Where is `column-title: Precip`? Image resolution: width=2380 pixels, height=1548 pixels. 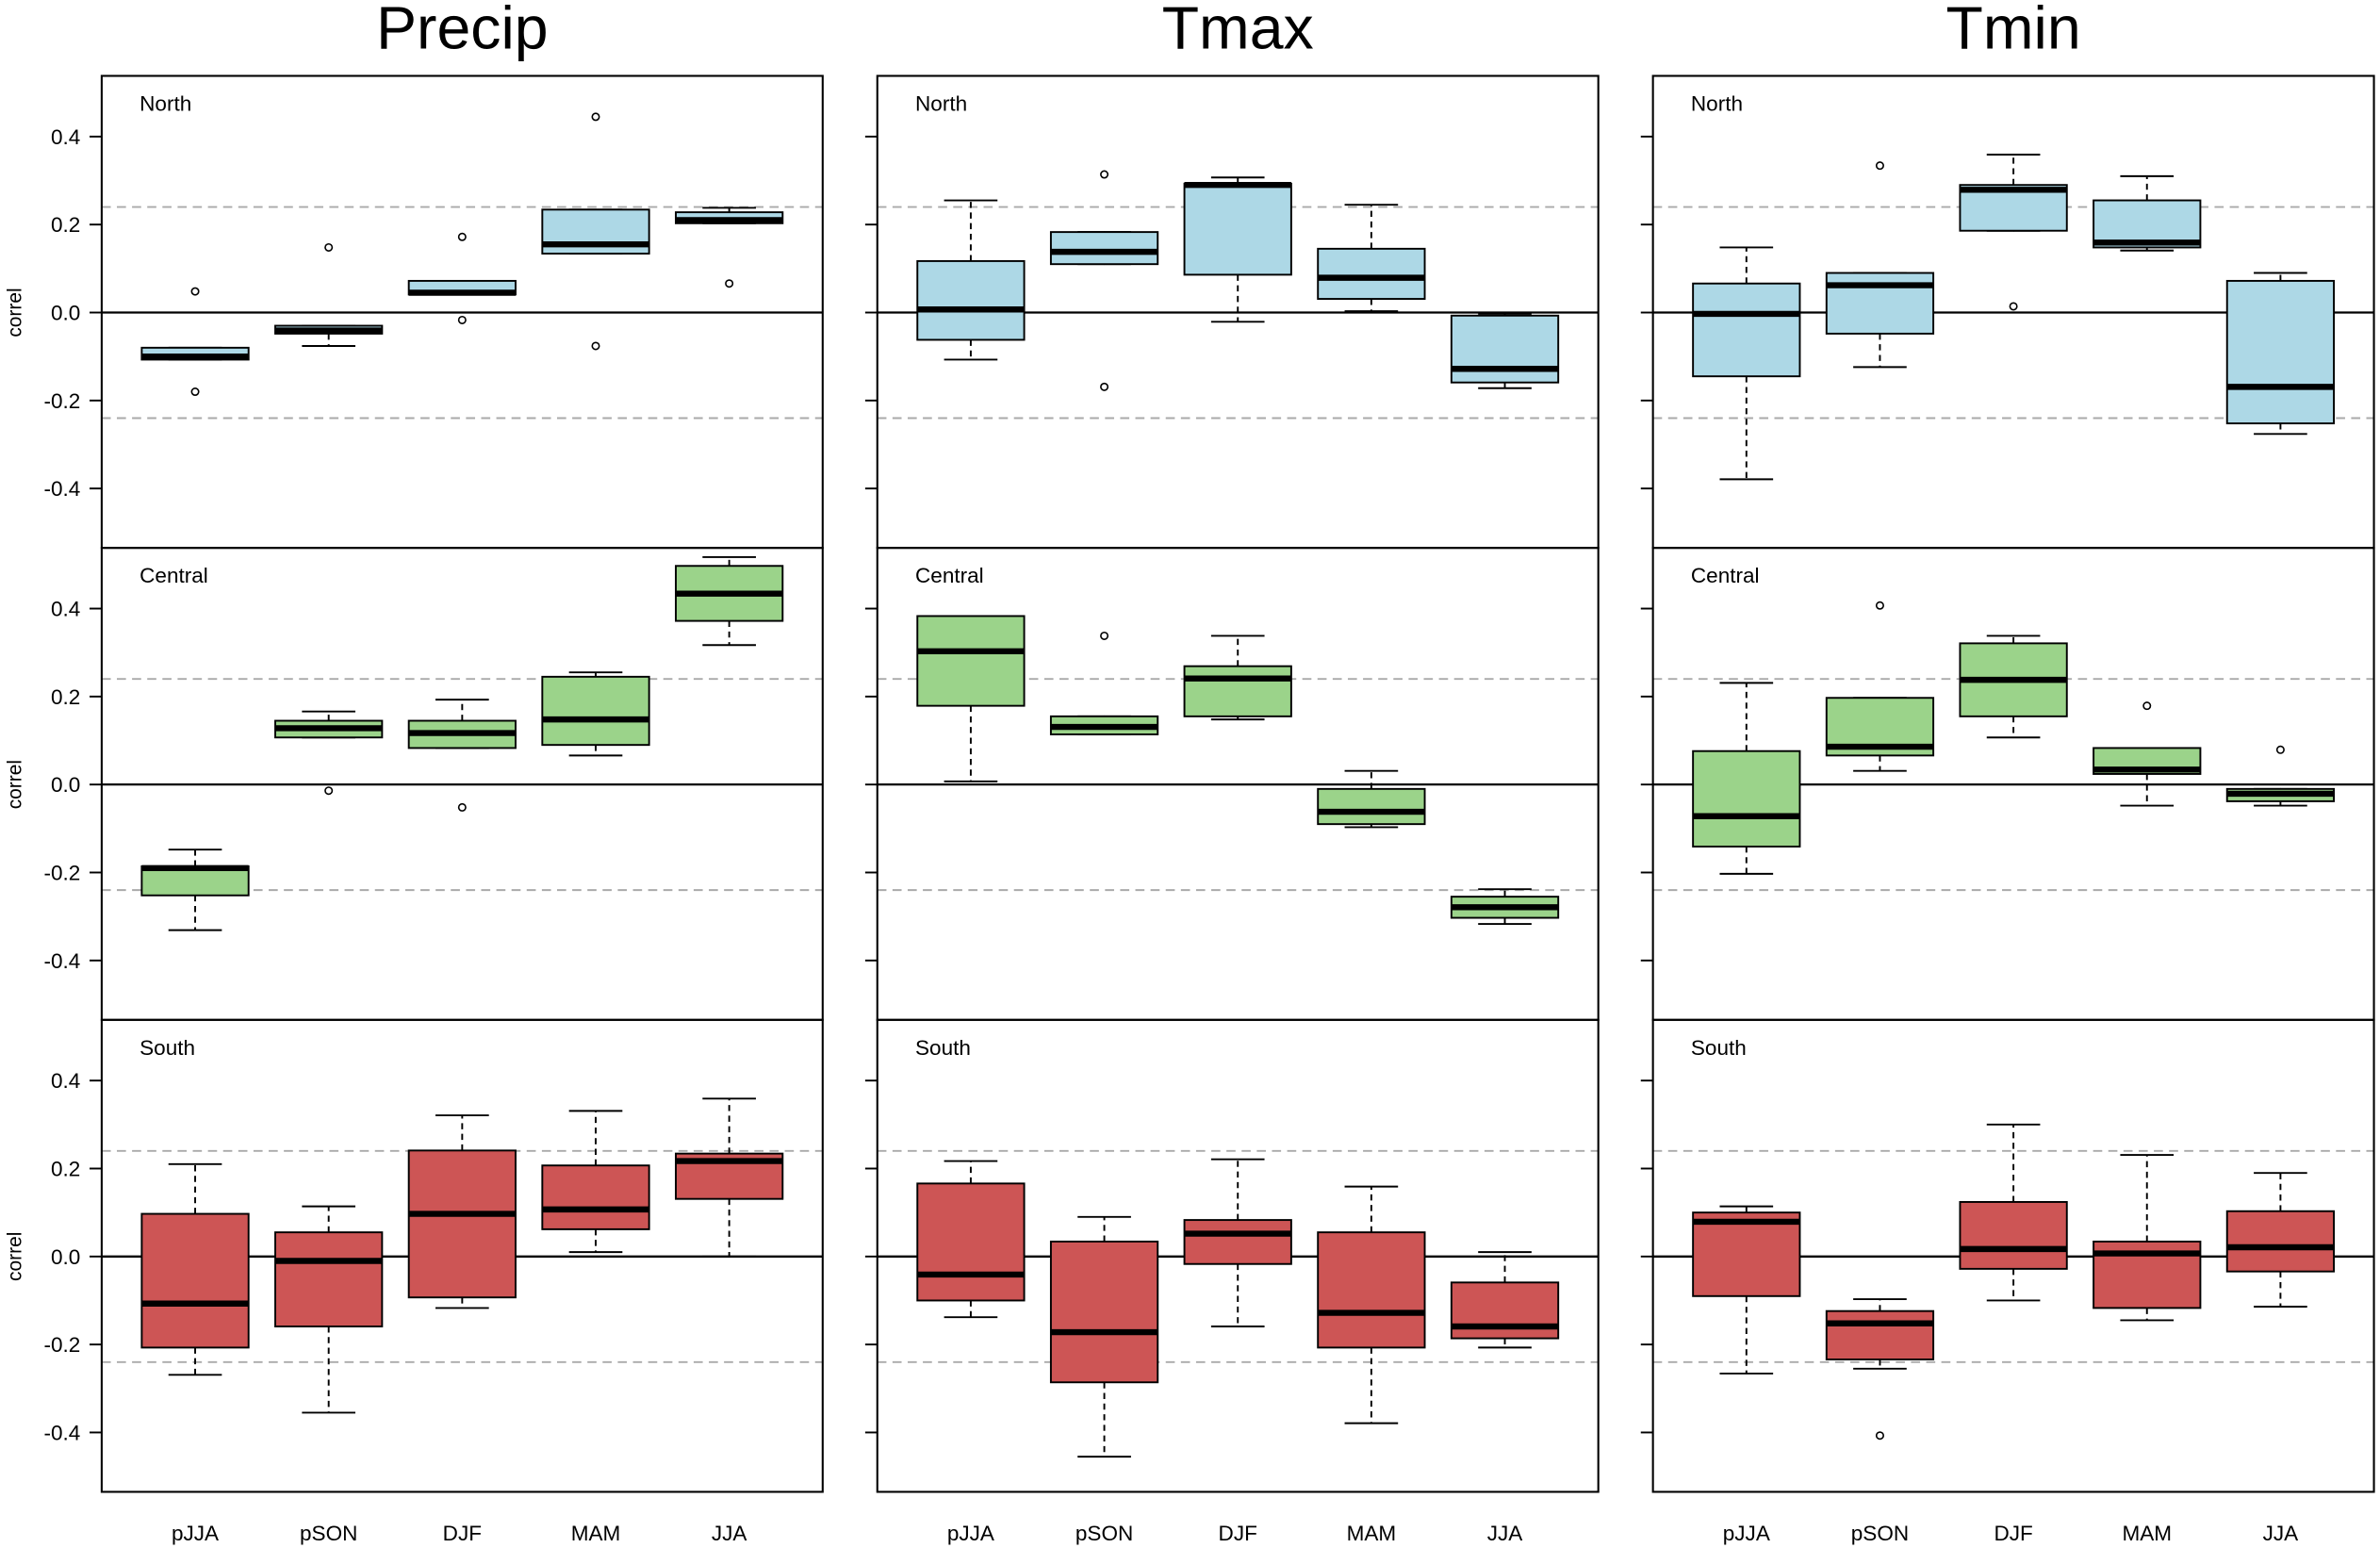
column-title: Precip is located at coordinates (462, 31).